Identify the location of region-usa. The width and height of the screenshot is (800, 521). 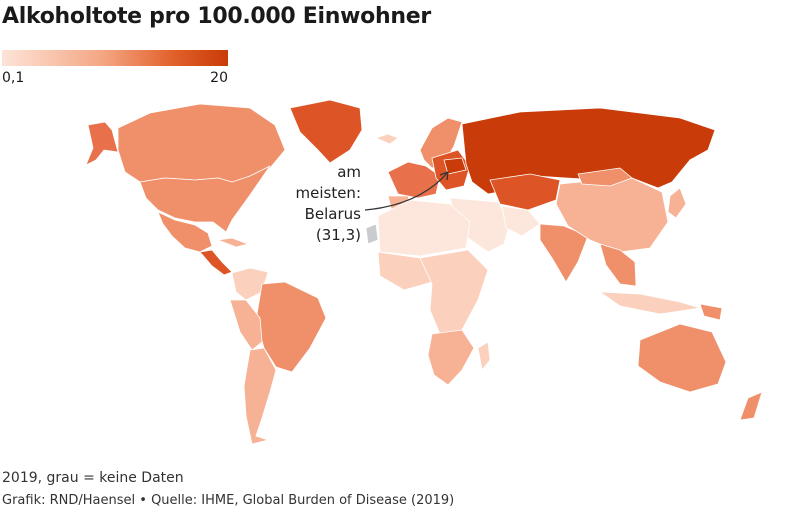
(205, 199).